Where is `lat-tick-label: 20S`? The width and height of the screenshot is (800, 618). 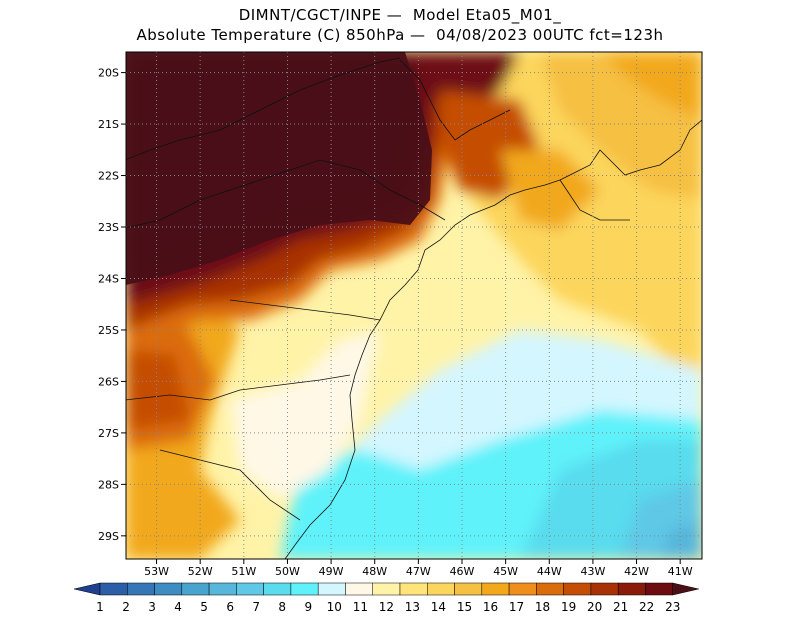 lat-tick-label: 20S is located at coordinates (108, 73).